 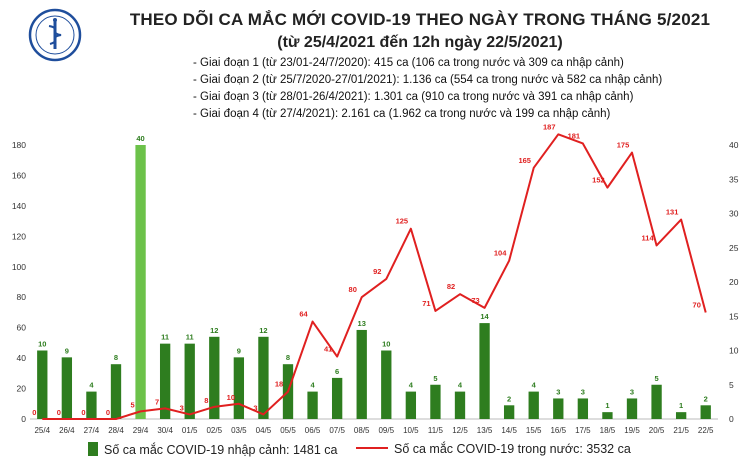 I want to click on right-axis-tick-label: 35, so click(x=734, y=179).